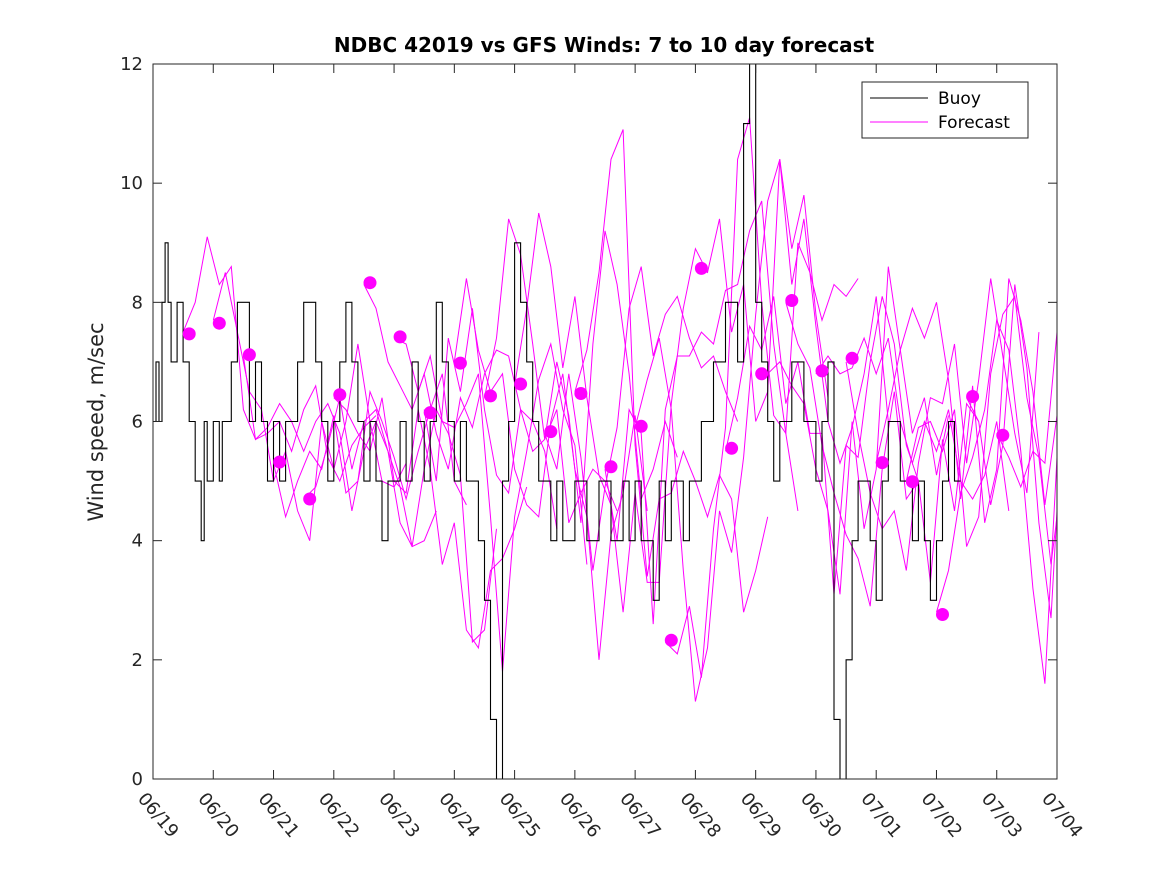 Image resolution: width=1167 pixels, height=875 pixels. What do you see at coordinates (137, 422) in the screenshot?
I see `y-tick-label: 6` at bounding box center [137, 422].